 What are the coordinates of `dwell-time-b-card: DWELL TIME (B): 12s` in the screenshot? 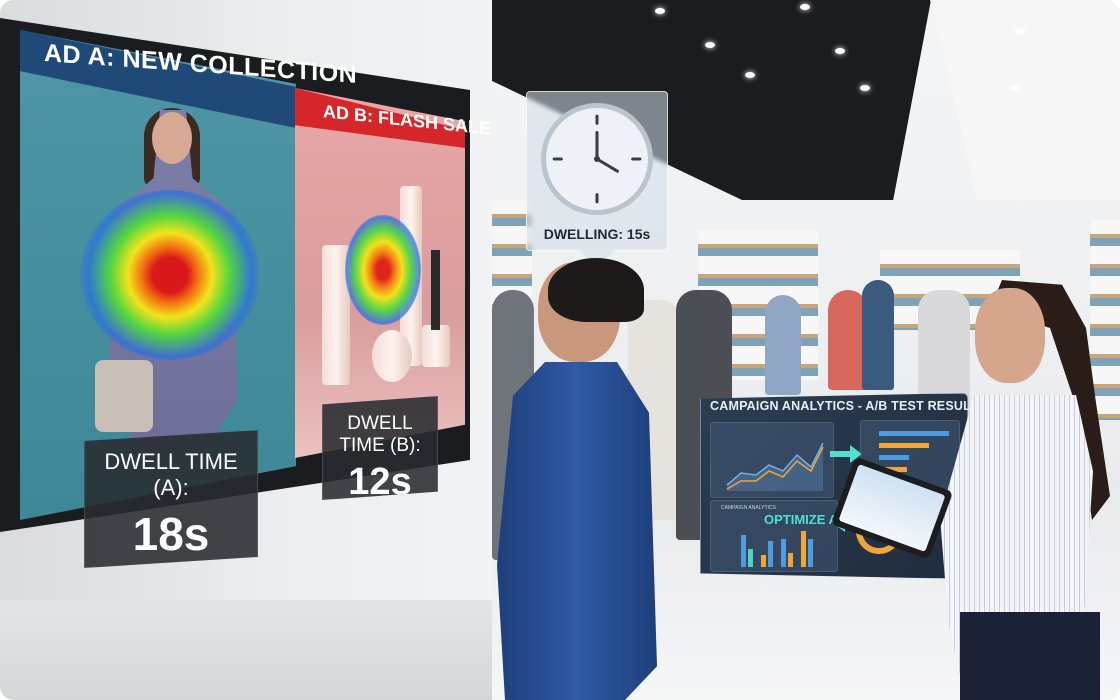 It's located at (380, 448).